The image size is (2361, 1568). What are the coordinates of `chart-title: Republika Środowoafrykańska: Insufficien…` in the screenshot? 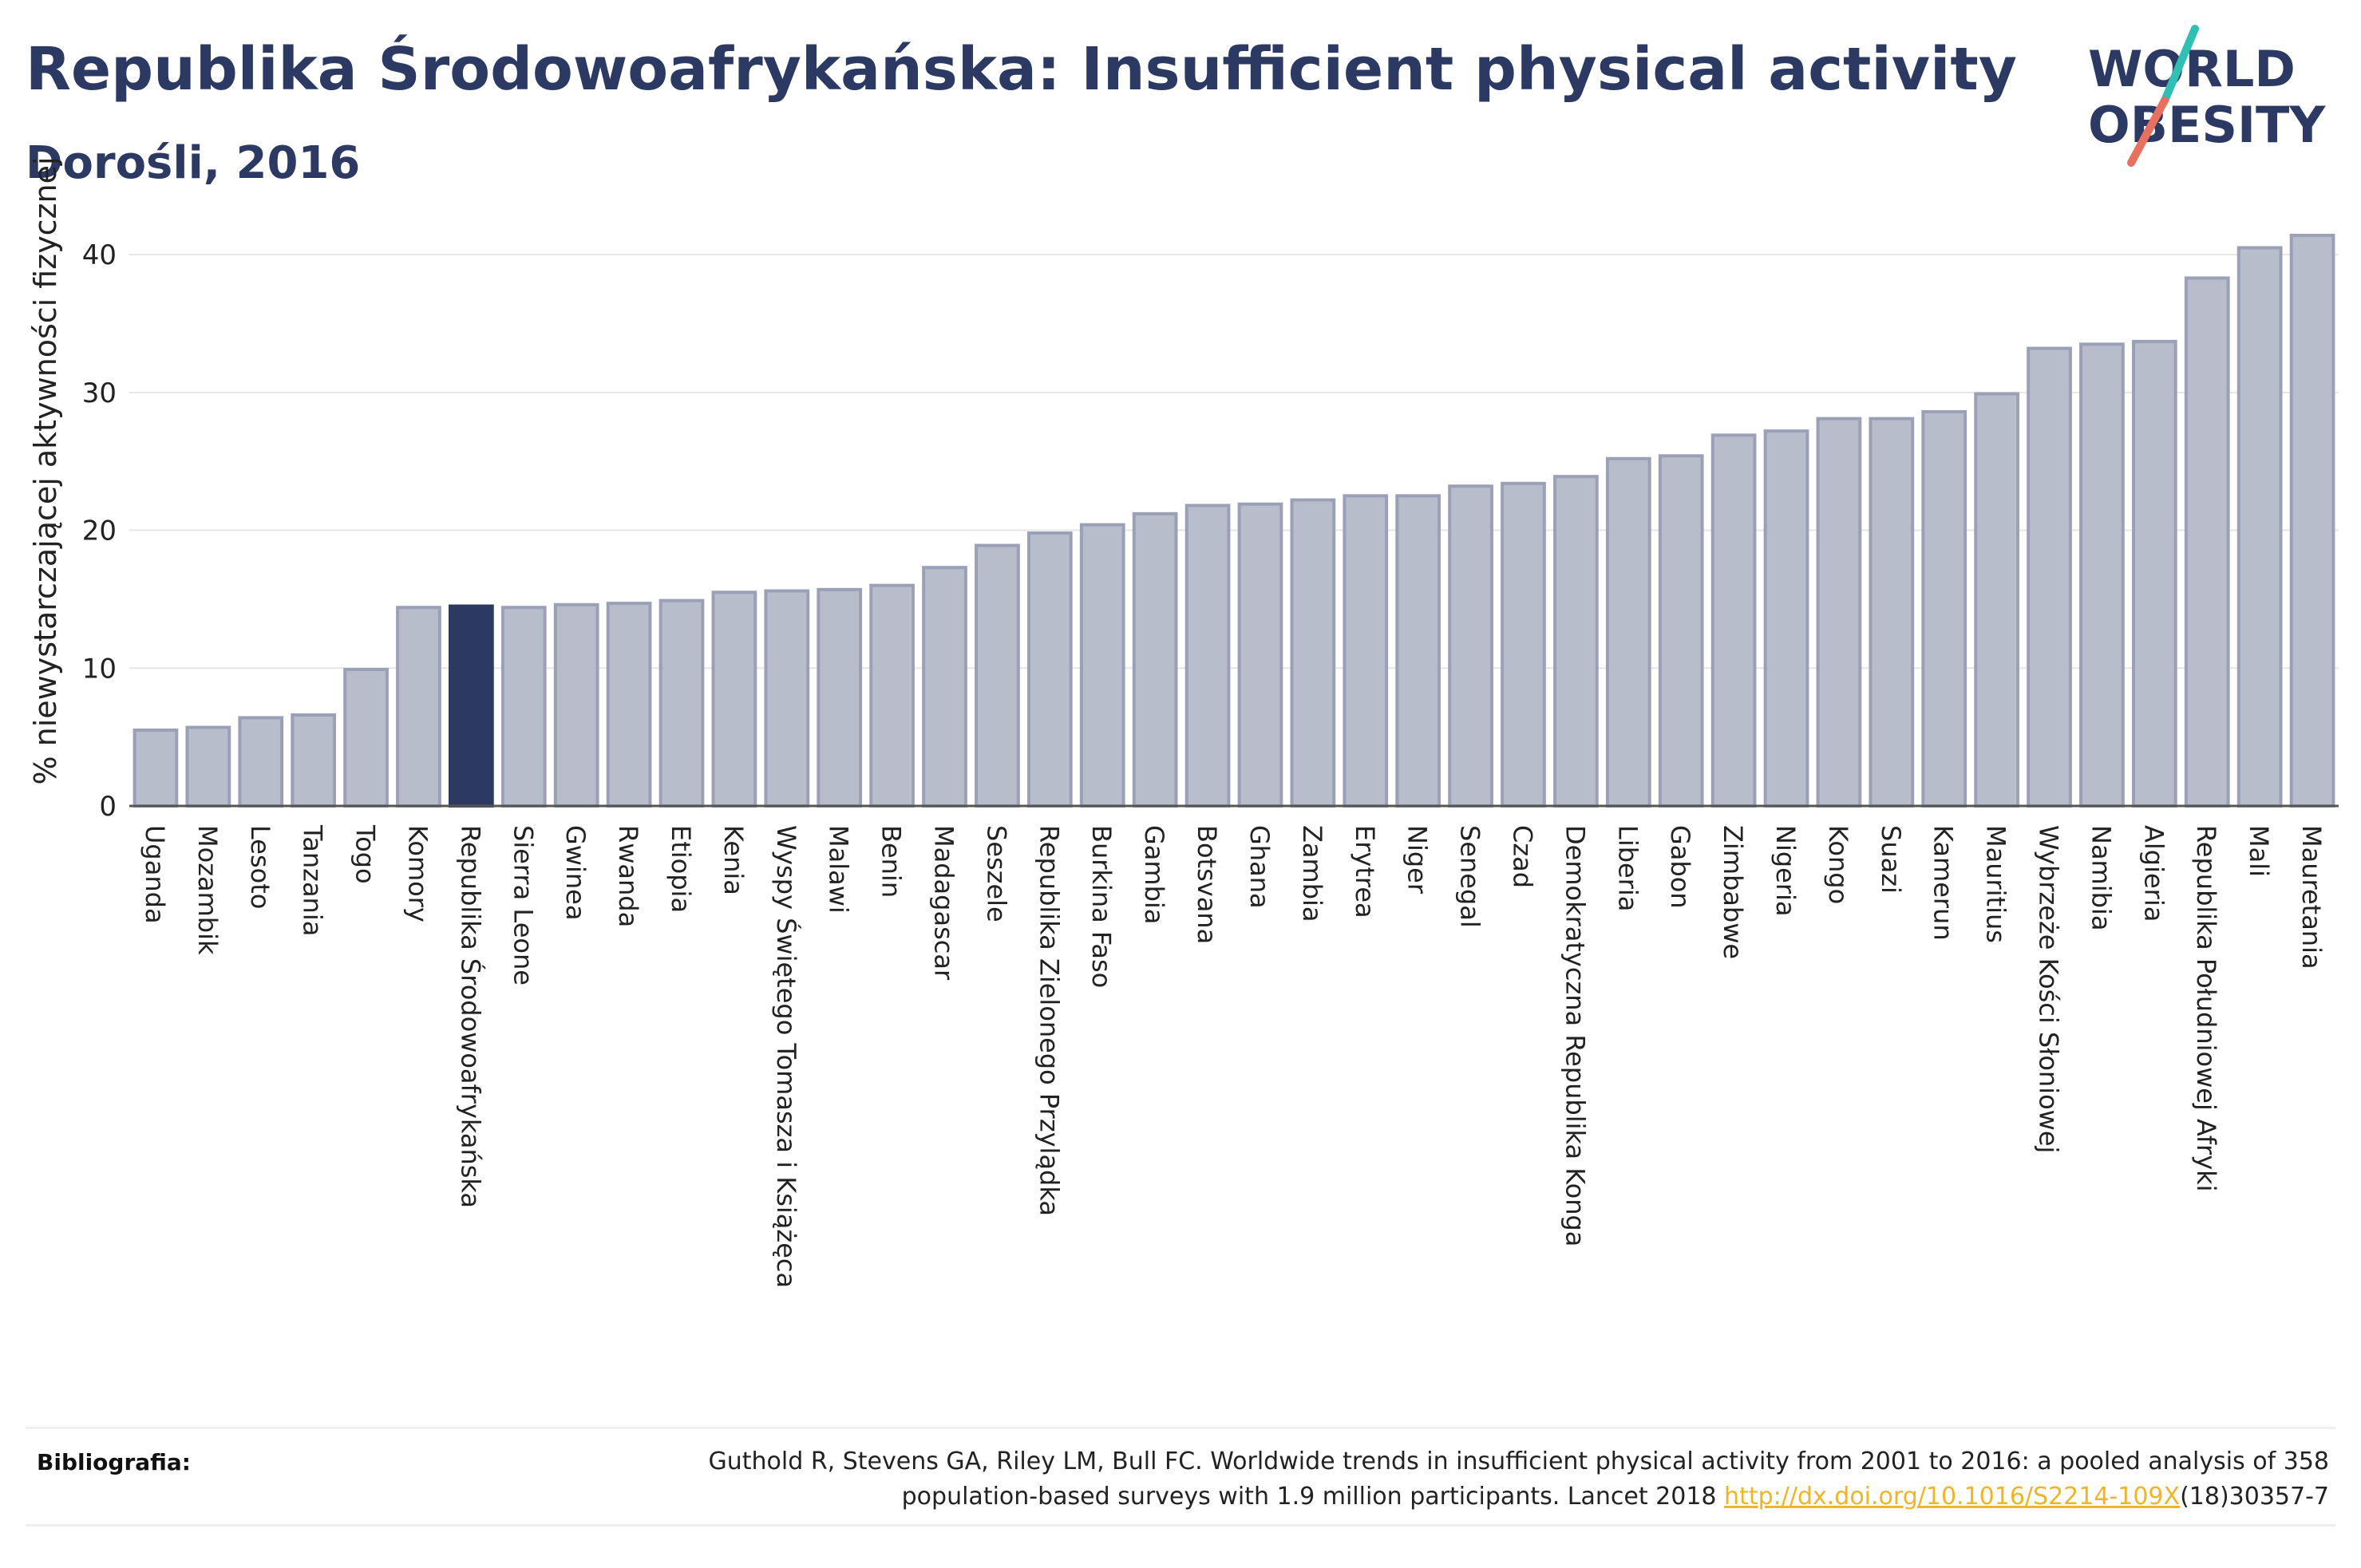 It's located at (1022, 69).